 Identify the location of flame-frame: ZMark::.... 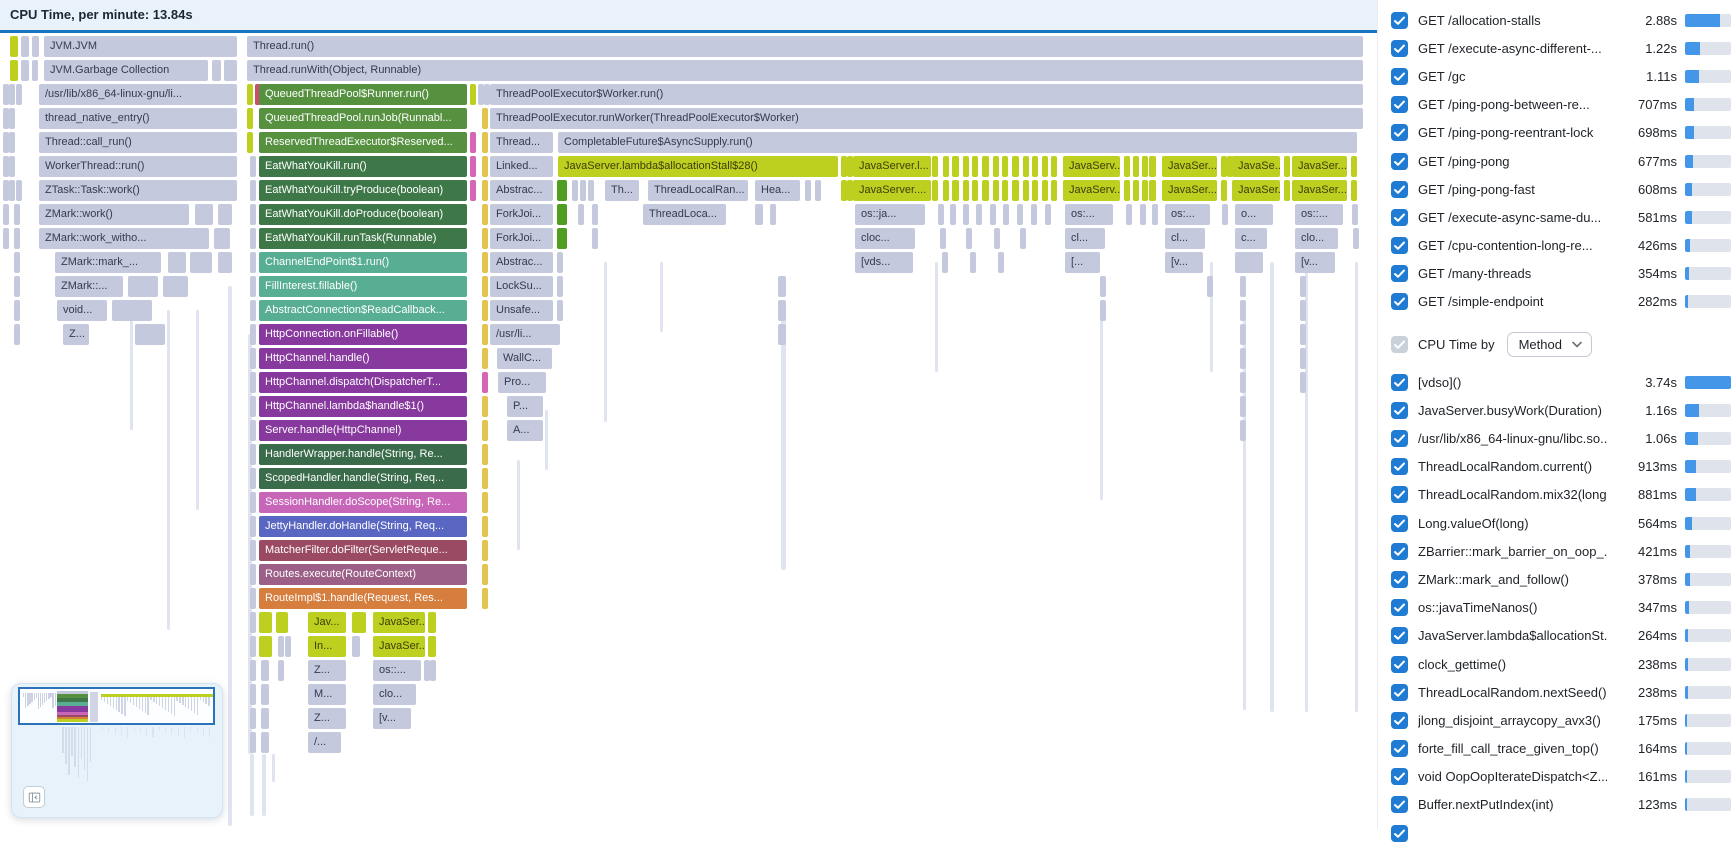
(89, 286).